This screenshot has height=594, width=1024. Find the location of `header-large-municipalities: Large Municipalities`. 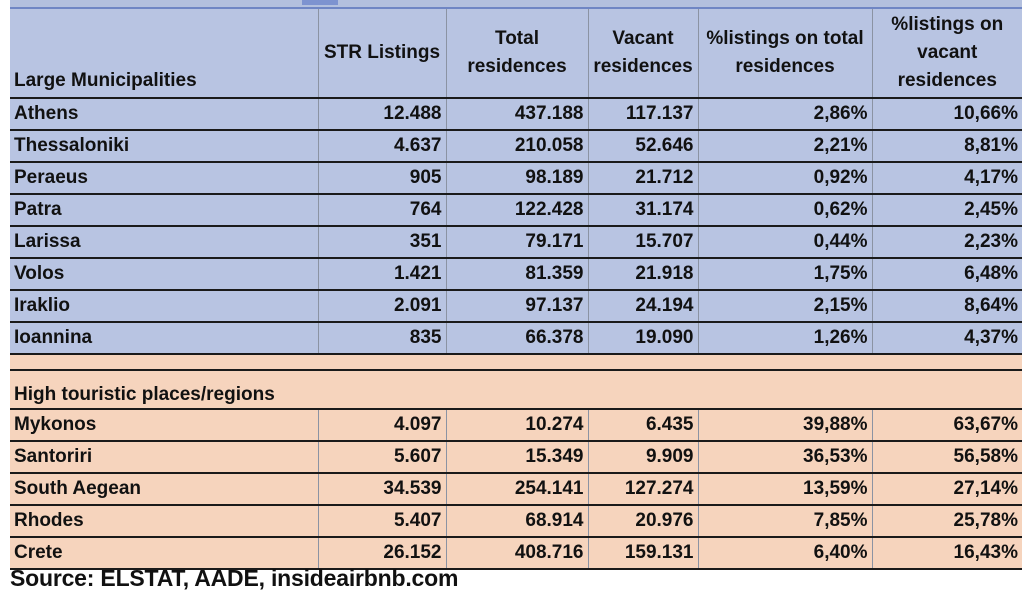

header-large-municipalities: Large Municipalities is located at coordinates (164, 54).